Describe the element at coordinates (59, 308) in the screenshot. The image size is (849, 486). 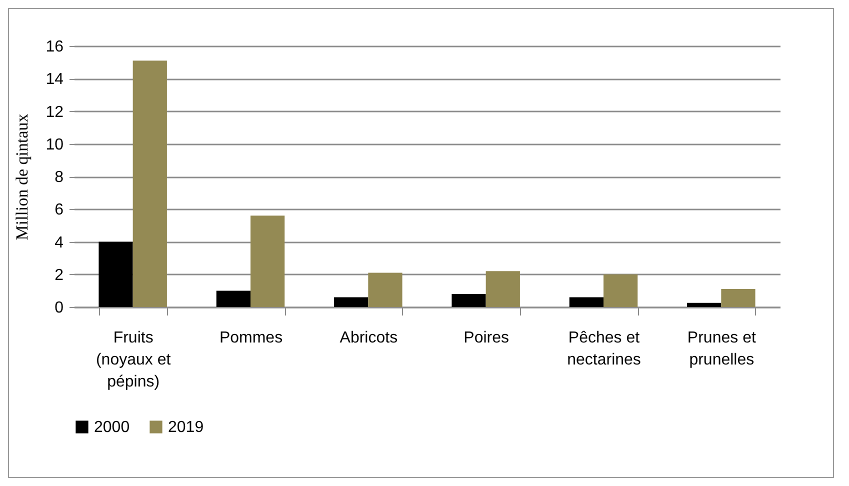
I see `y-tick-label: 0` at that location.